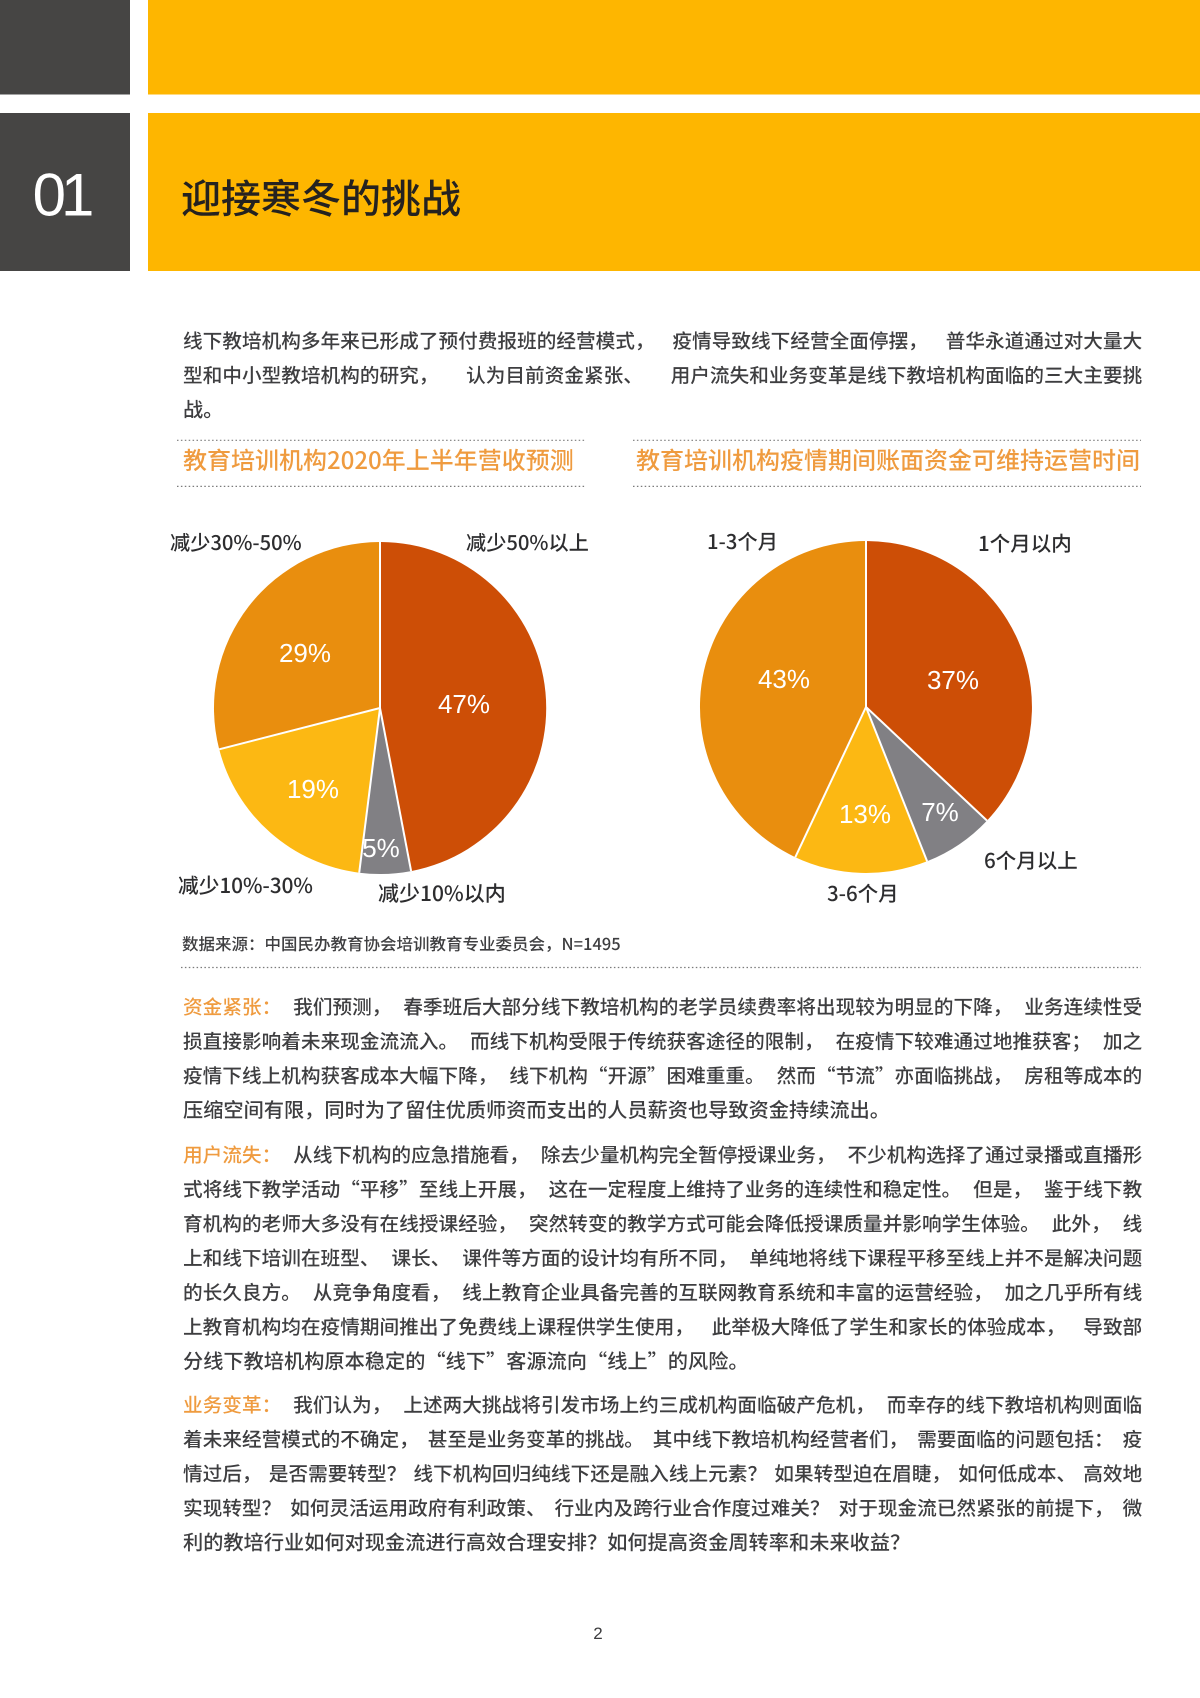  What do you see at coordinates (62, 195) in the screenshot?
I see `svg-text: 01` at bounding box center [62, 195].